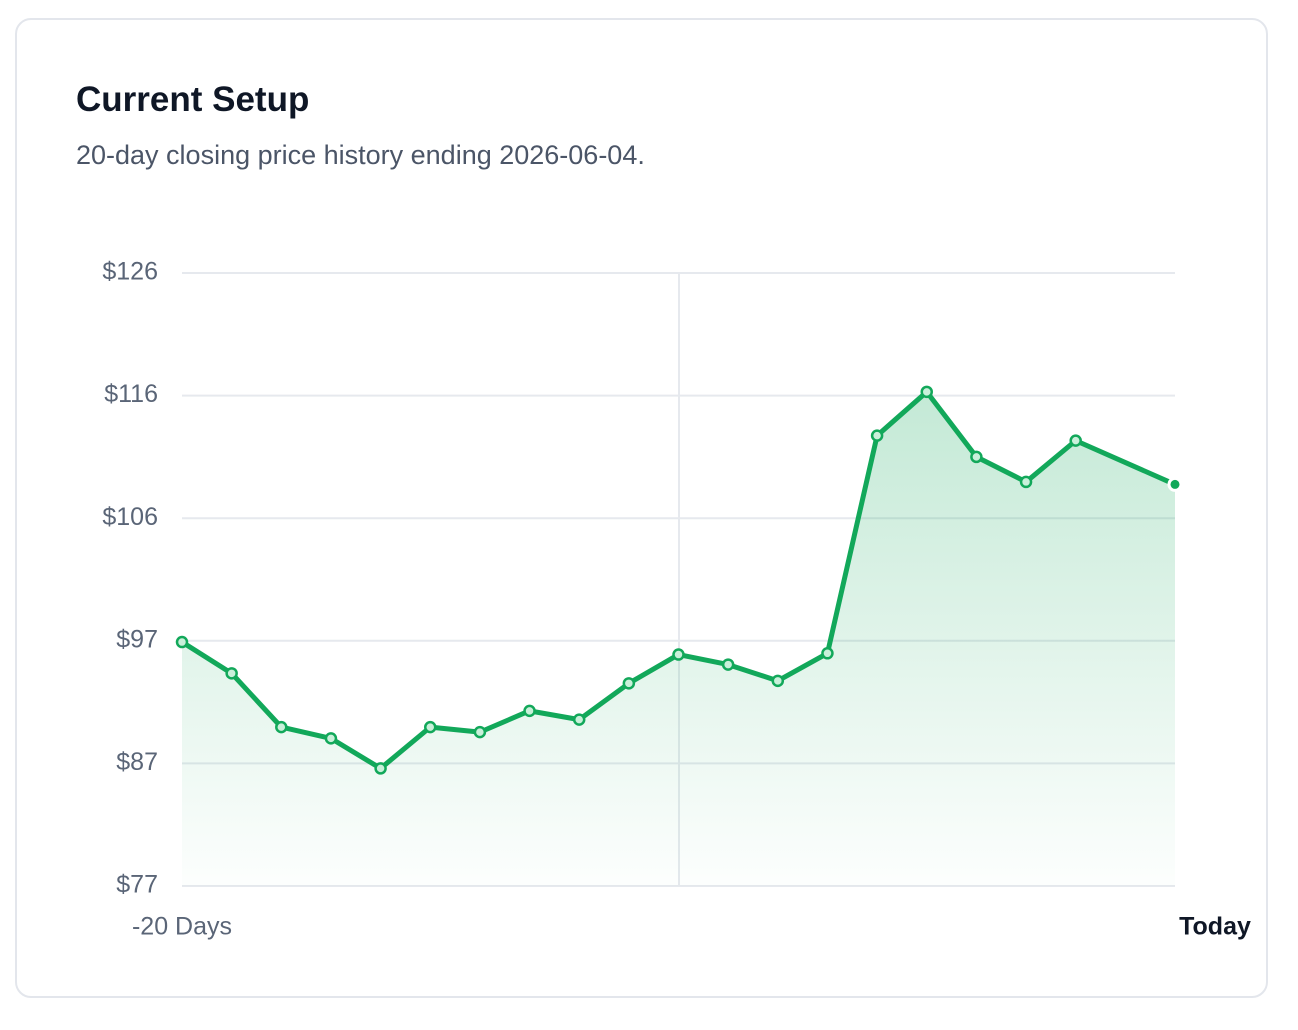  I want to click on y-tick-label: $126, so click(130, 272).